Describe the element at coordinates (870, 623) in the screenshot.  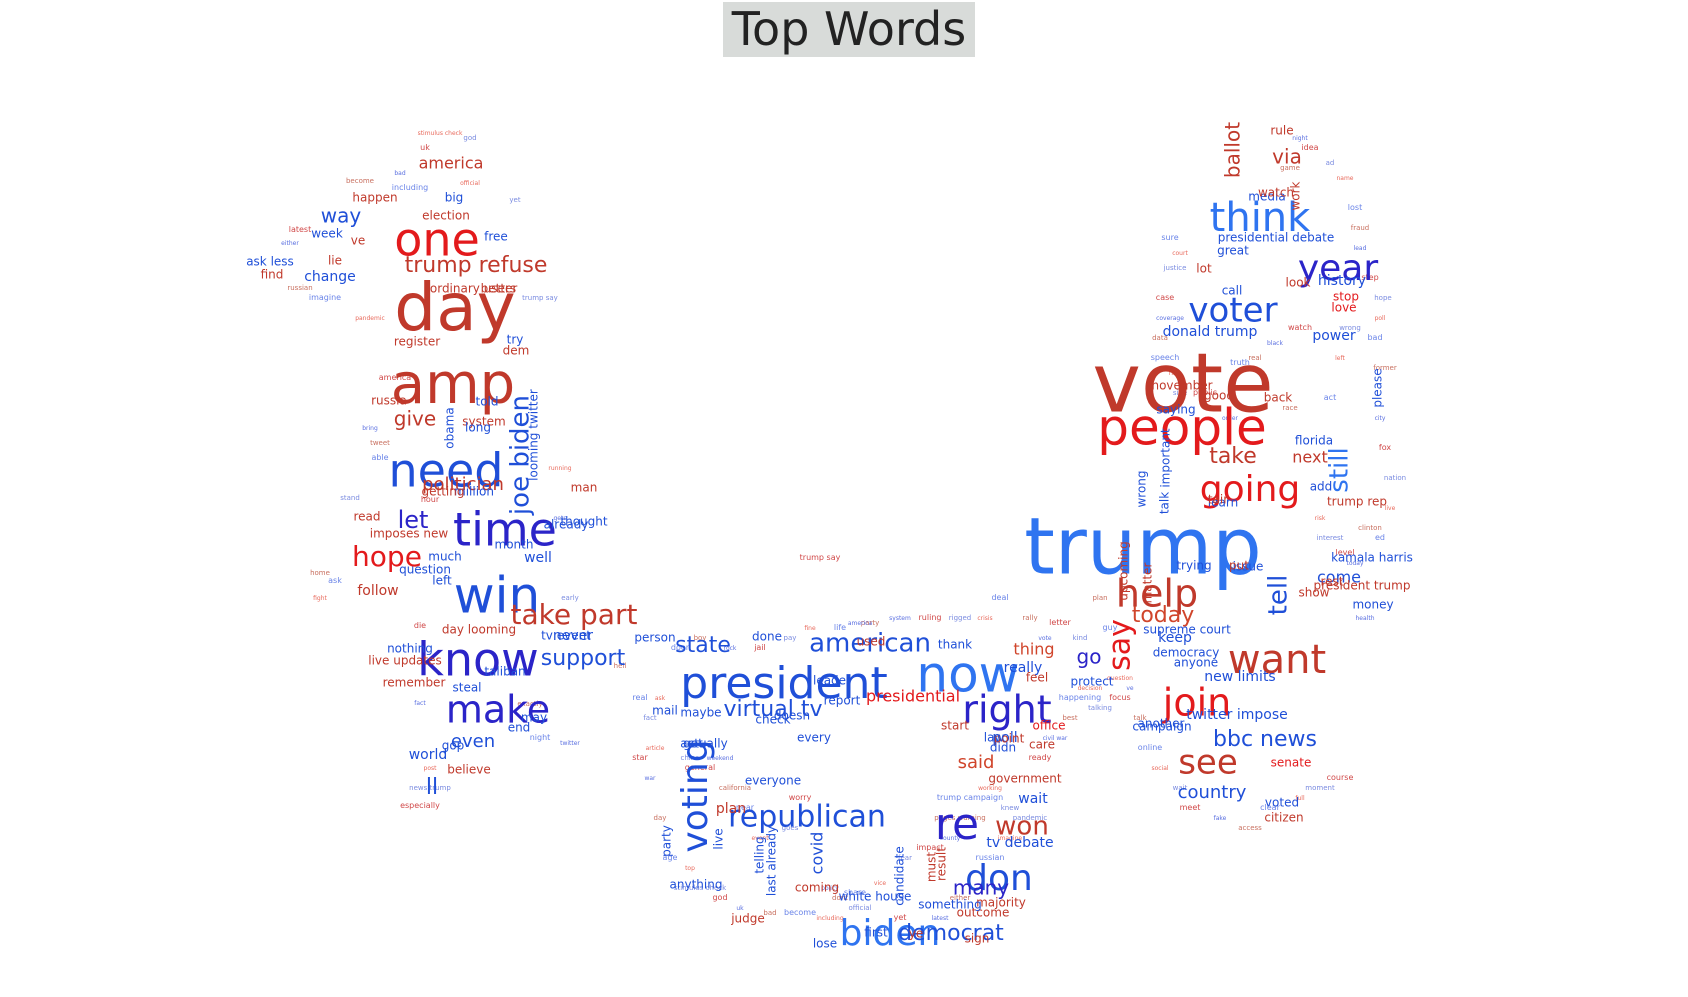
I see `filler-word: party` at that location.